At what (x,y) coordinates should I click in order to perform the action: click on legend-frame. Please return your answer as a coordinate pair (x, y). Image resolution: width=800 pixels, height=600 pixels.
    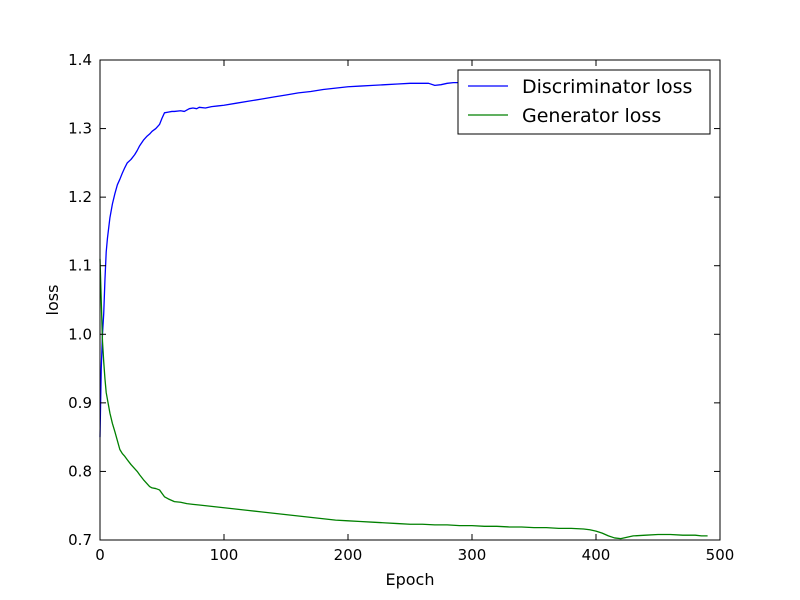
    Looking at the image, I should click on (584, 102).